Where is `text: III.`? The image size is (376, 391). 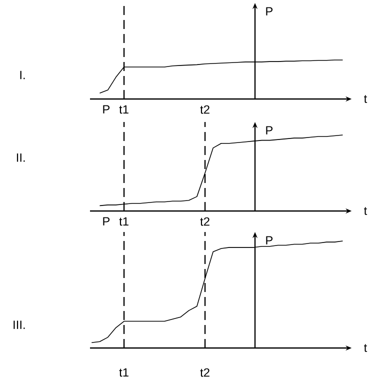 text: III. is located at coordinates (19, 324).